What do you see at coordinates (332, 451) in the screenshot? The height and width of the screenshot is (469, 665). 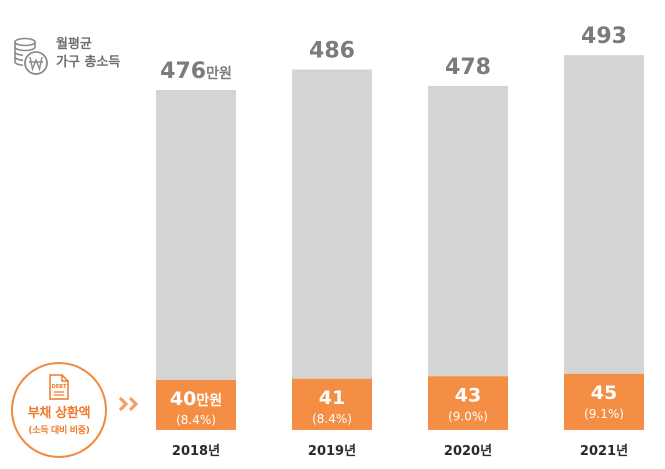 I see `year-label-2019년: 2019년` at bounding box center [332, 451].